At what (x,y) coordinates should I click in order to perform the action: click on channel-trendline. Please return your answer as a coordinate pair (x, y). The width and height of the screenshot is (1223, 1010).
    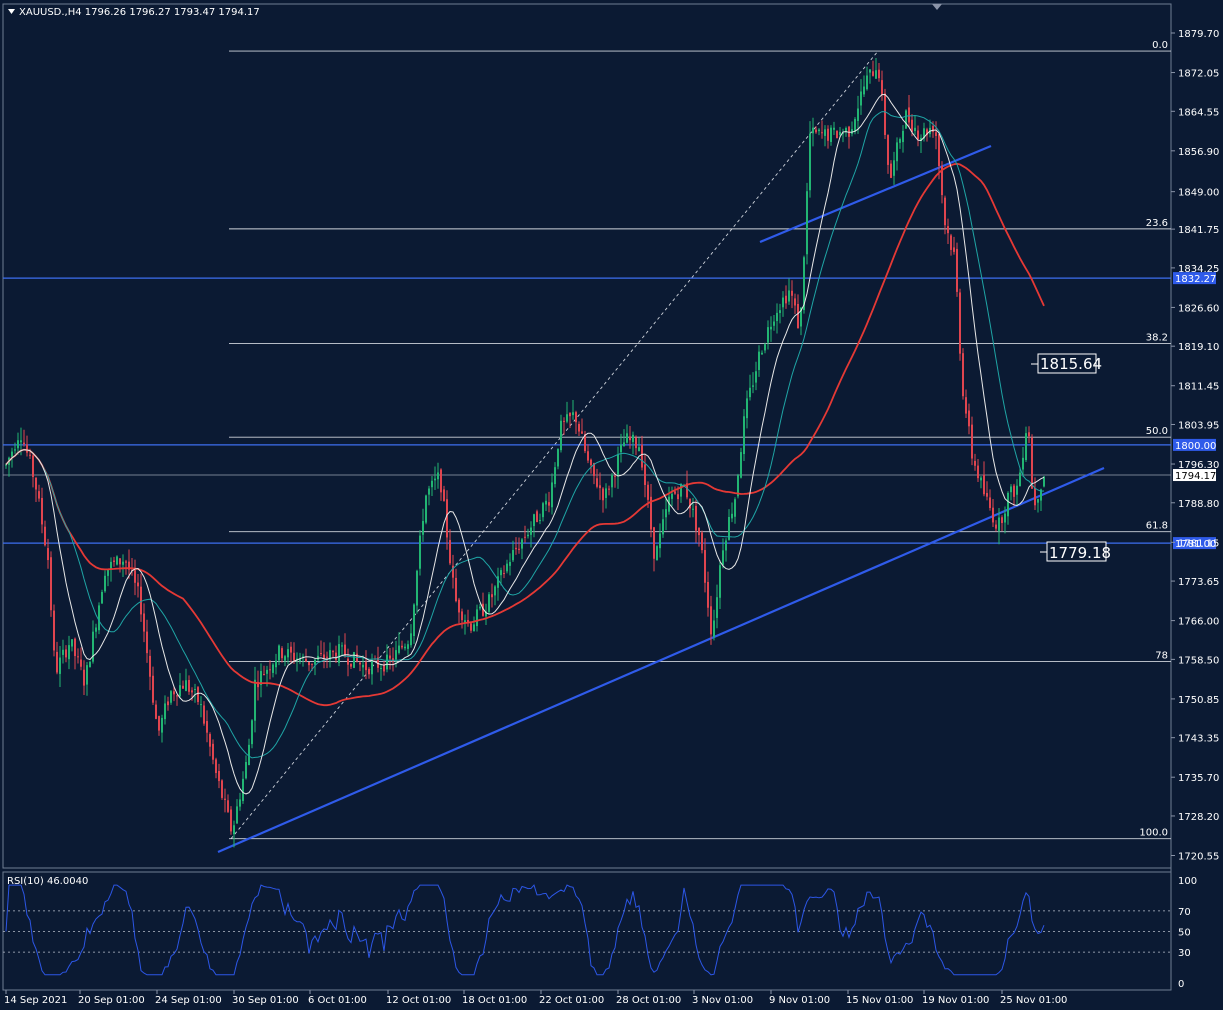
    Looking at the image, I should click on (875, 194).